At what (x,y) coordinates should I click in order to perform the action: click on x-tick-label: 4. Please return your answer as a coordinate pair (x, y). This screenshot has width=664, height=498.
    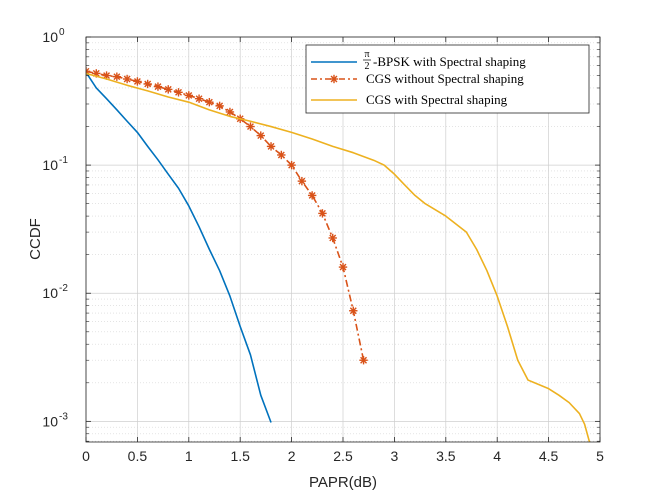
    Looking at the image, I should click on (497, 456).